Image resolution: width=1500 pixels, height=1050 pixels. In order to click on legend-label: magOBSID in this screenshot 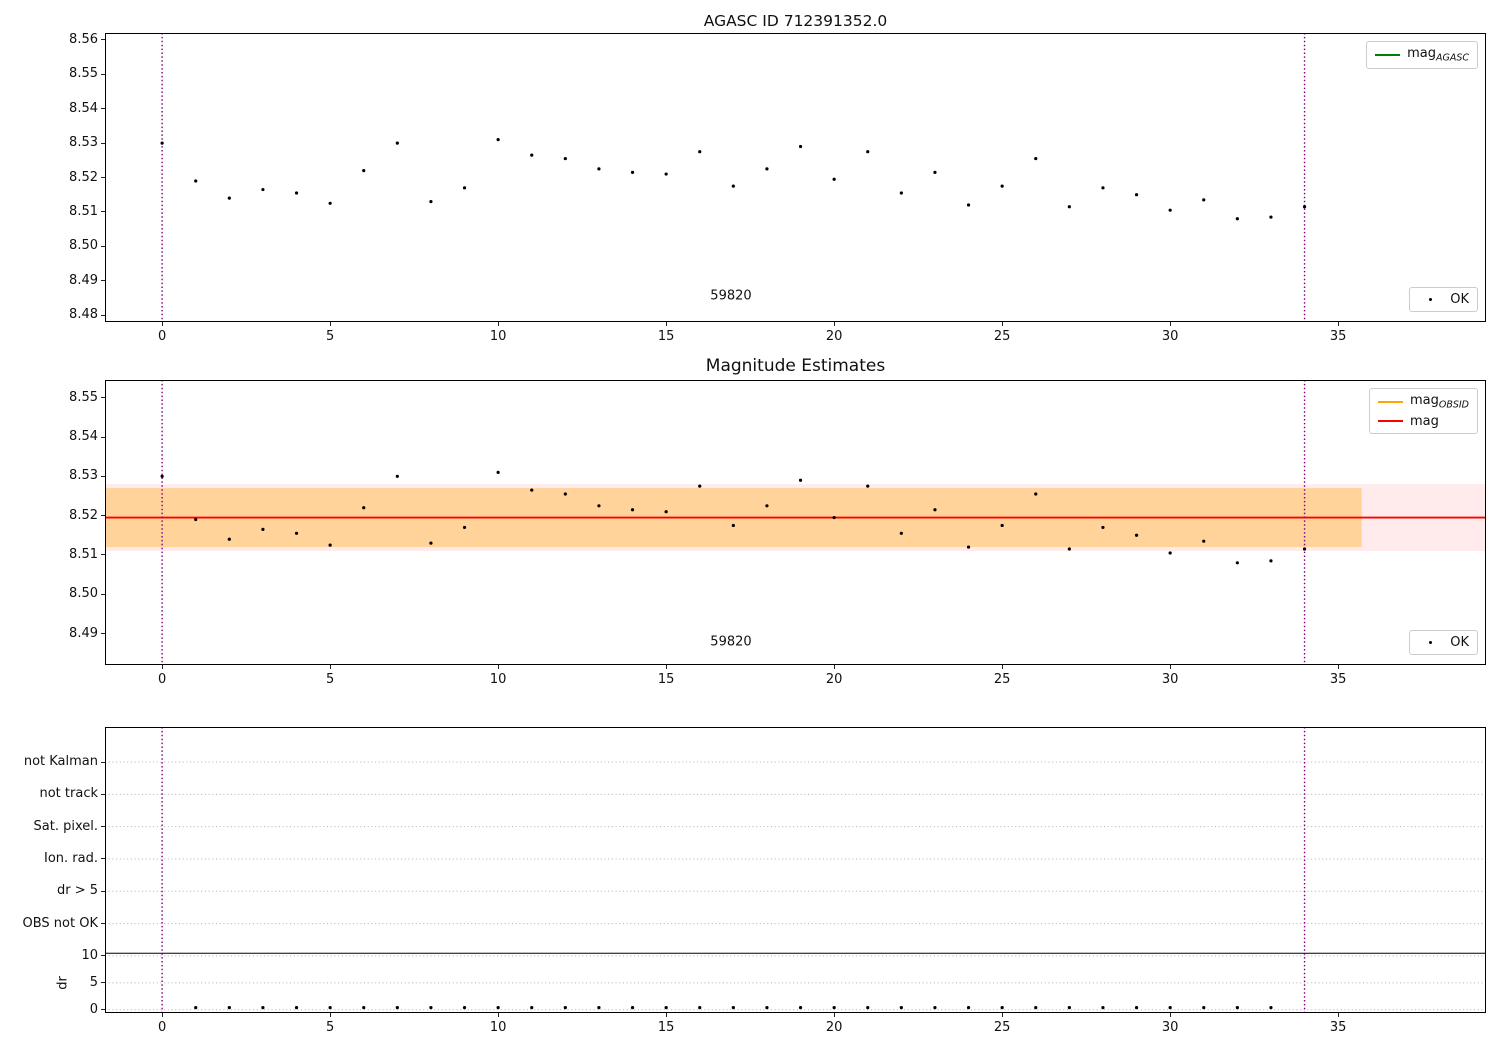, I will do `click(1439, 402)`.